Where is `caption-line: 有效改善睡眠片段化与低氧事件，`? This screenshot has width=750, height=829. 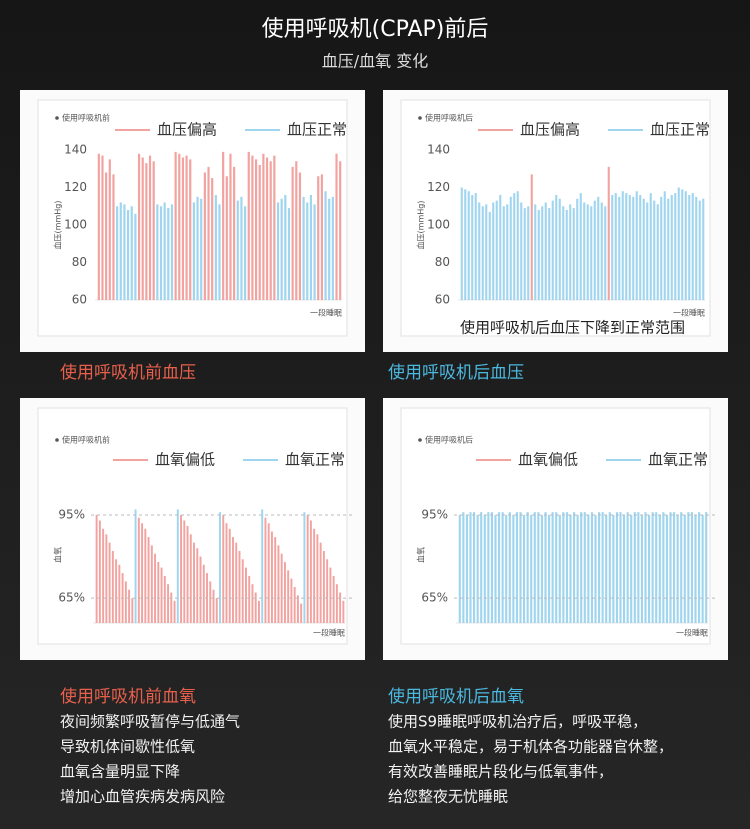 caption-line: 有效改善睡眠片段化与低氧事件， is located at coordinates (500, 772).